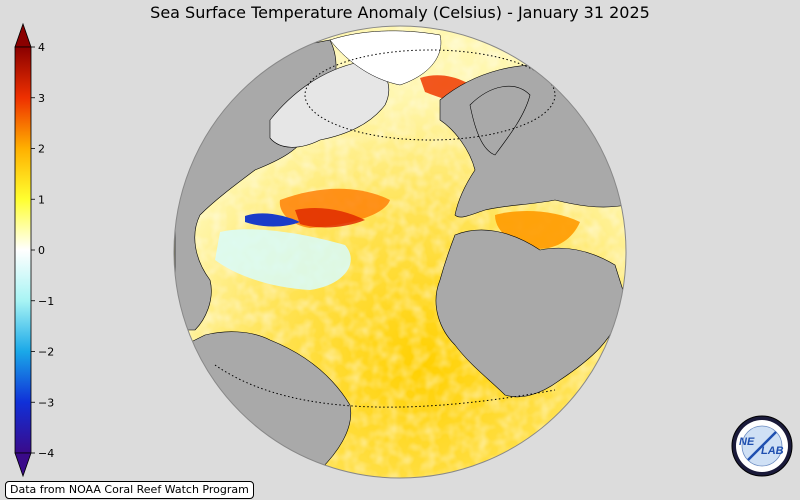 Image resolution: width=800 pixels, height=500 pixels. What do you see at coordinates (41, 149) in the screenshot?
I see `colorbar-tick-label: 2` at bounding box center [41, 149].